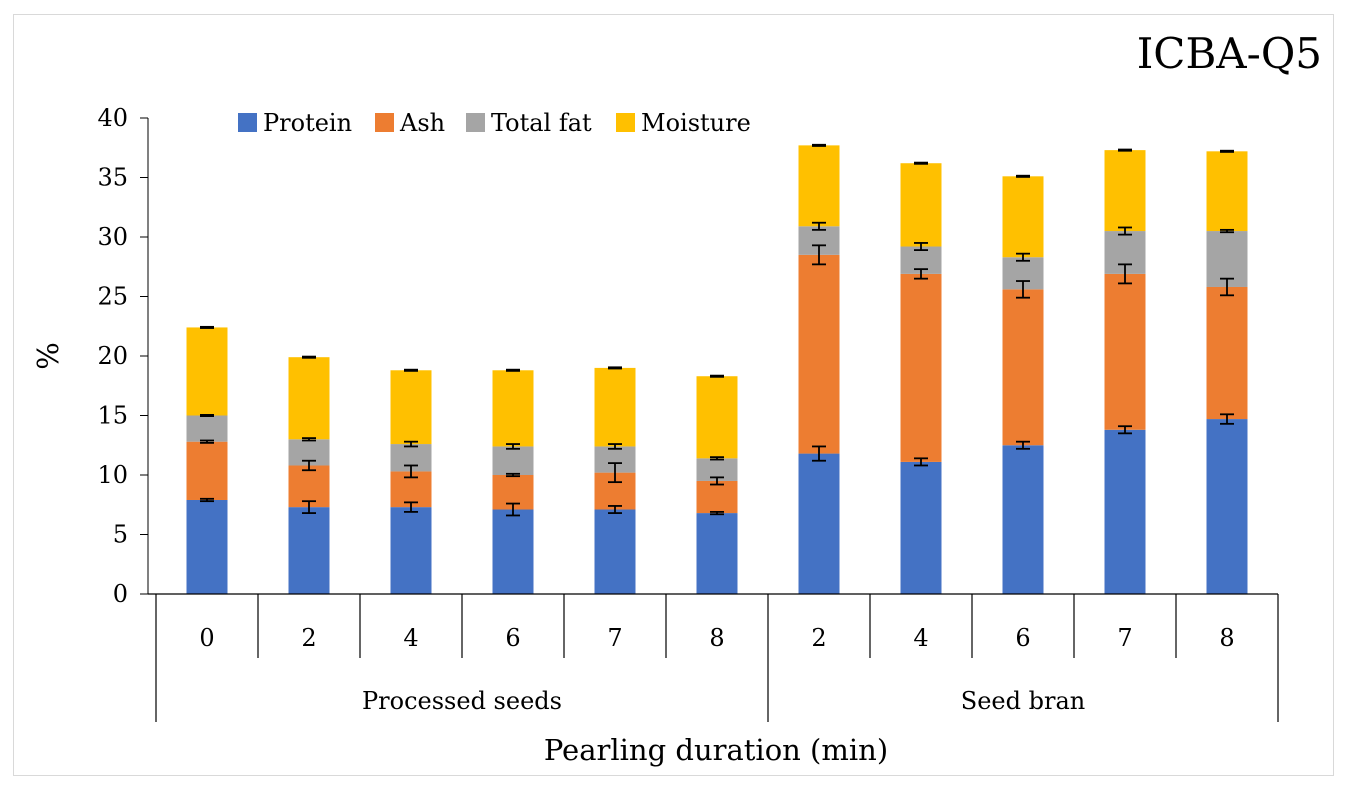  What do you see at coordinates (1229, 53) in the screenshot?
I see `chart-title: ICBA-Q5` at bounding box center [1229, 53].